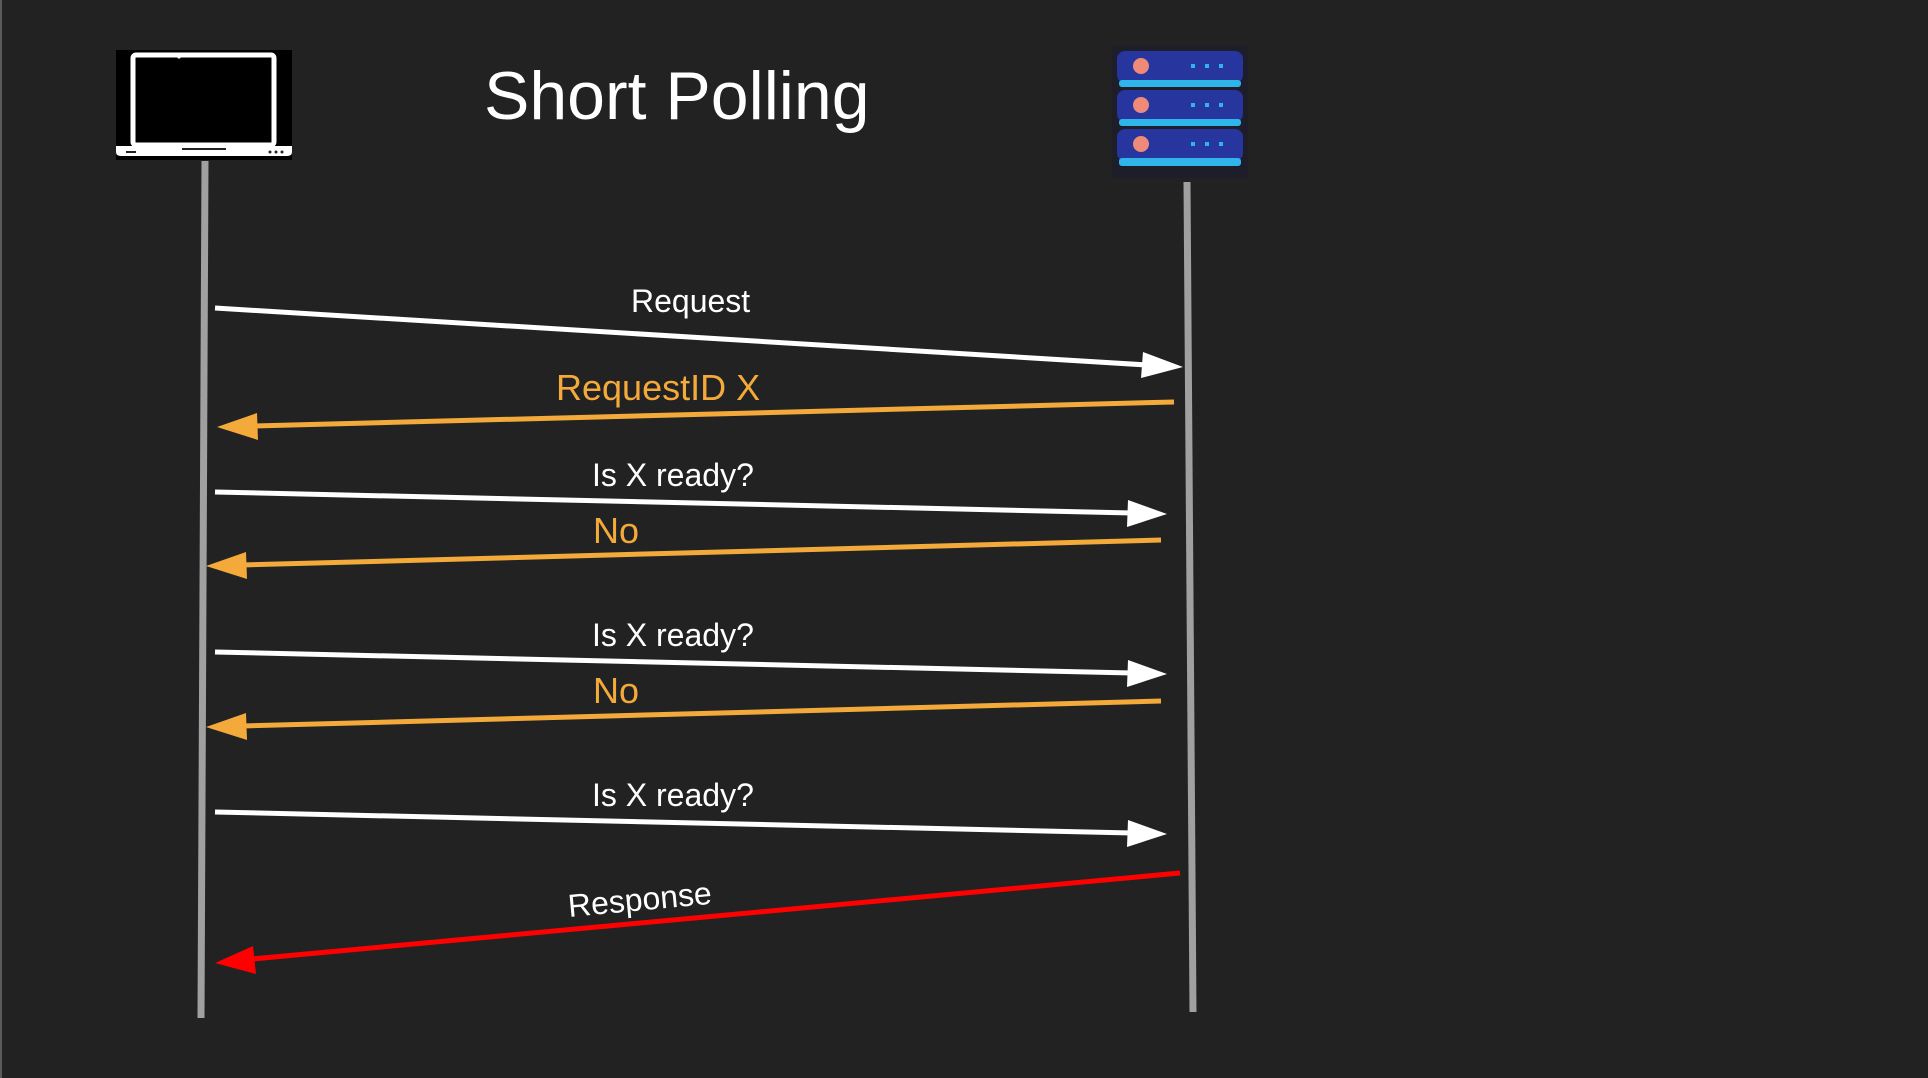 The image size is (1928, 1078). What do you see at coordinates (1180, 112) in the screenshot?
I see `server-icon` at bounding box center [1180, 112].